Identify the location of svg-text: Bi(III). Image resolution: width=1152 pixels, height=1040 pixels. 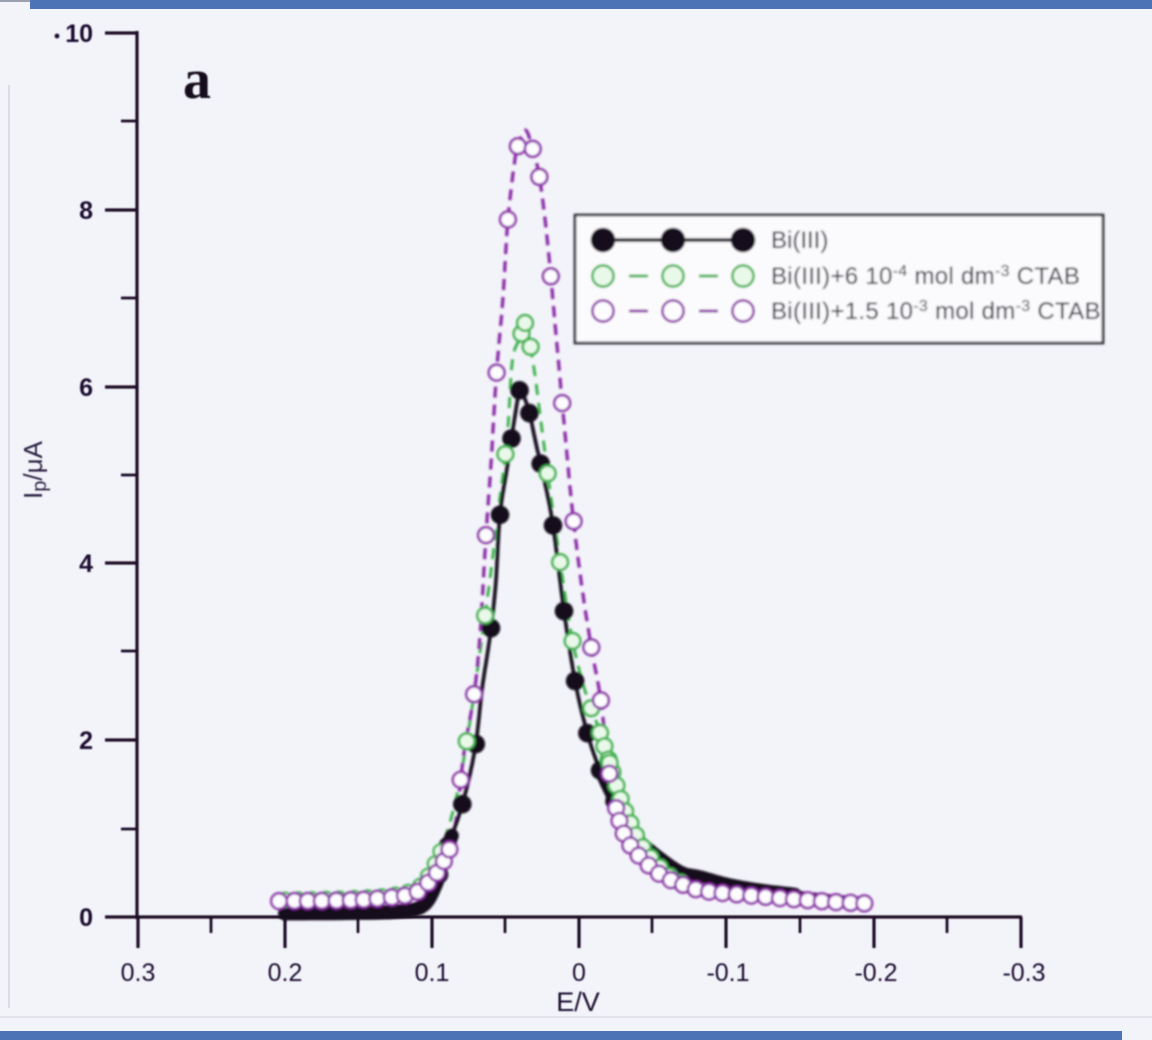
(799, 240).